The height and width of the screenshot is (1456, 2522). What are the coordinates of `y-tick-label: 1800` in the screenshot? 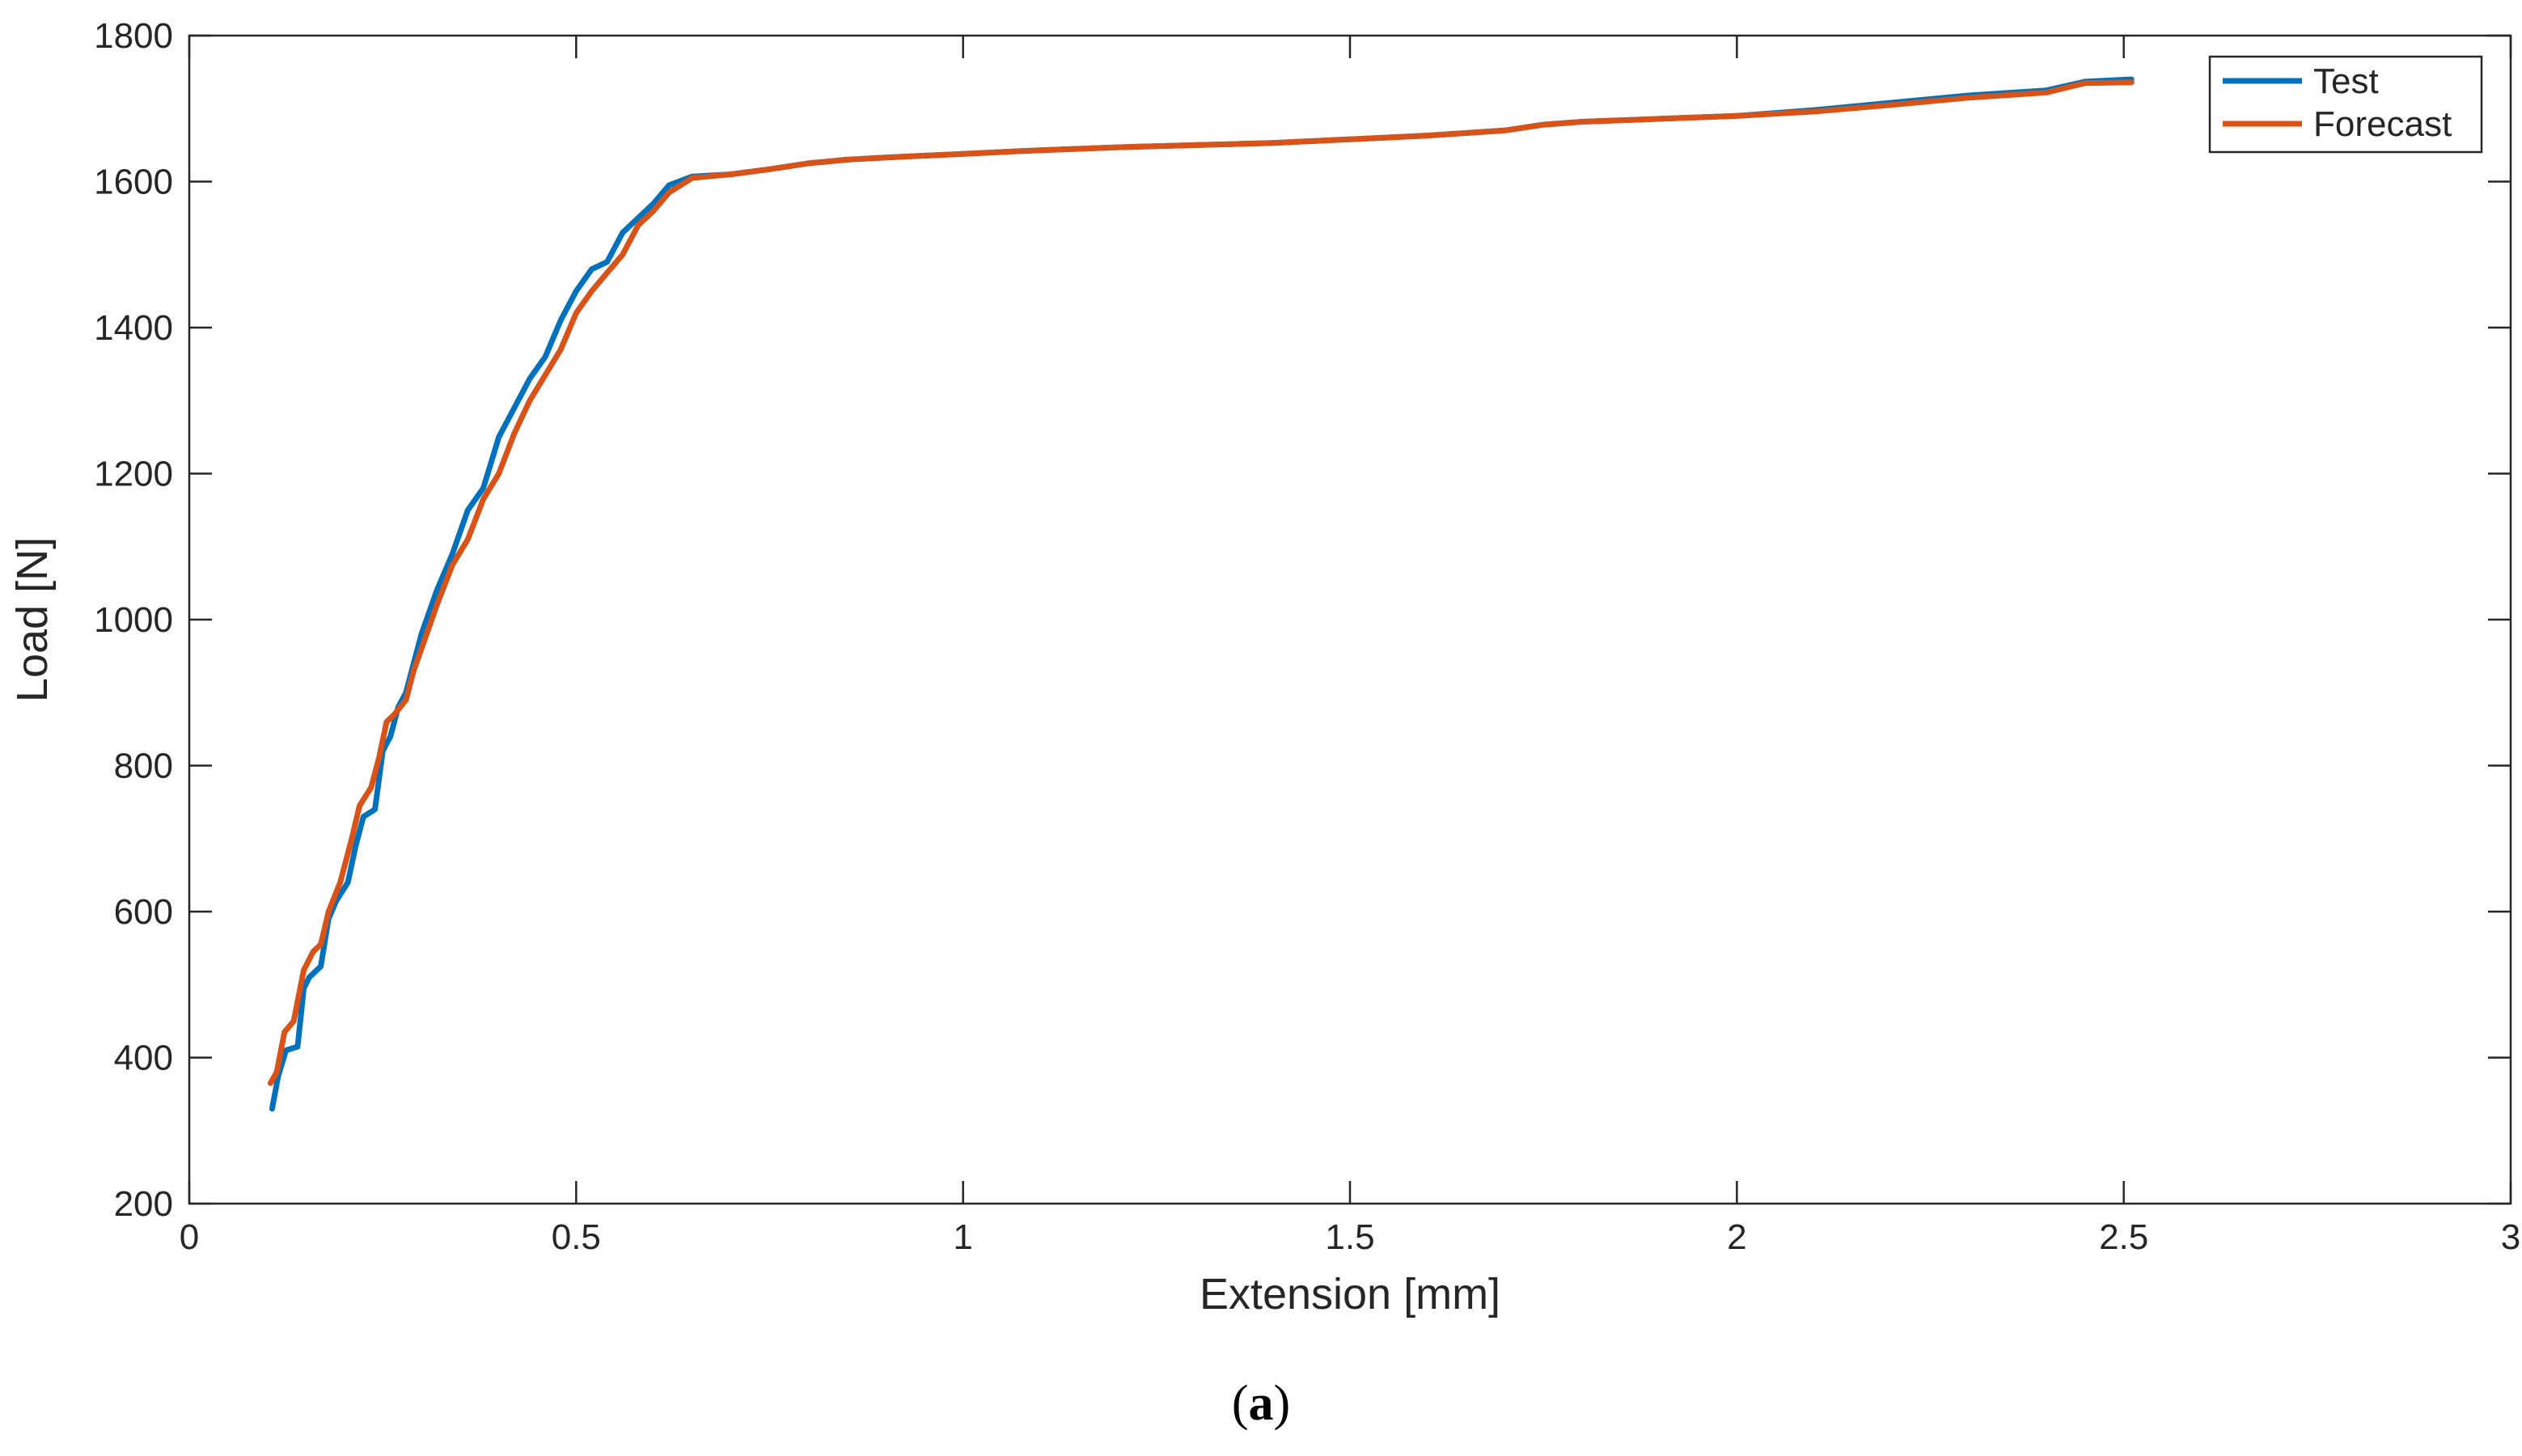 It's located at (133, 36).